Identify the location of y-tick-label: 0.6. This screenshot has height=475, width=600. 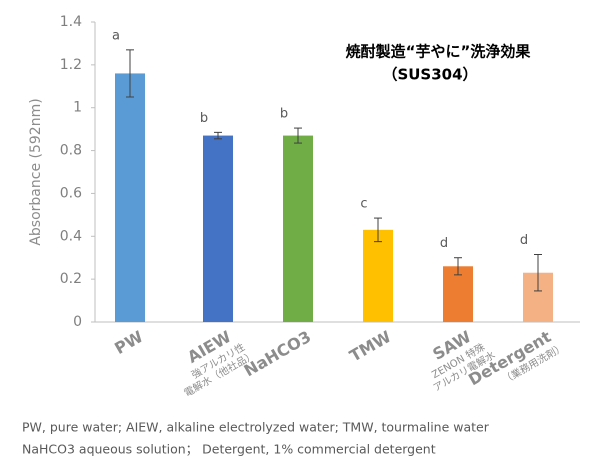
(71, 193).